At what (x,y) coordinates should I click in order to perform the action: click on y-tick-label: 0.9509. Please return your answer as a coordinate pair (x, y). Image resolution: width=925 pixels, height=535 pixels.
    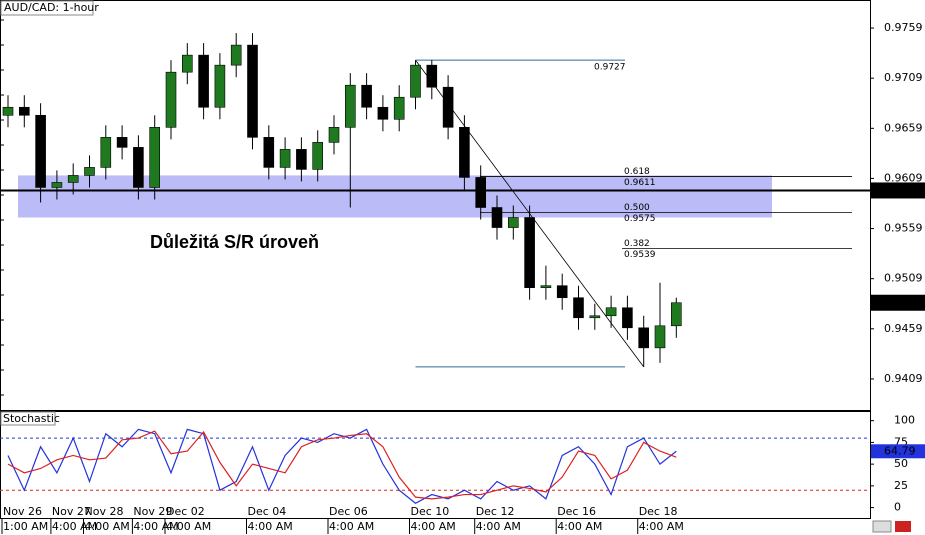
    Looking at the image, I should click on (903, 278).